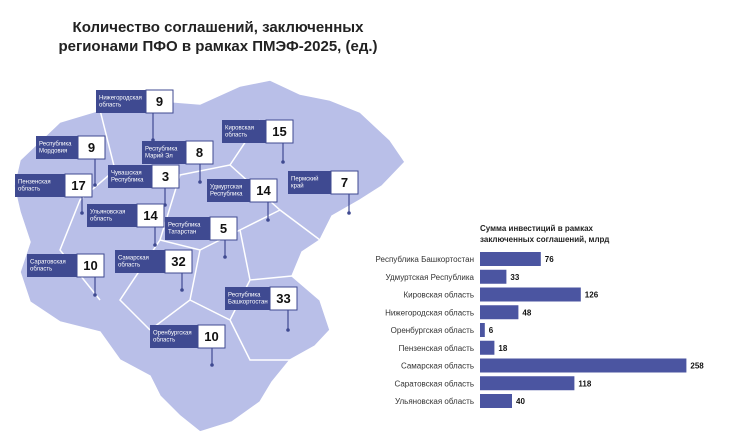 Image resolution: width=735 pixels, height=441 pixels. I want to click on region-name: Татарстан, so click(182, 233).